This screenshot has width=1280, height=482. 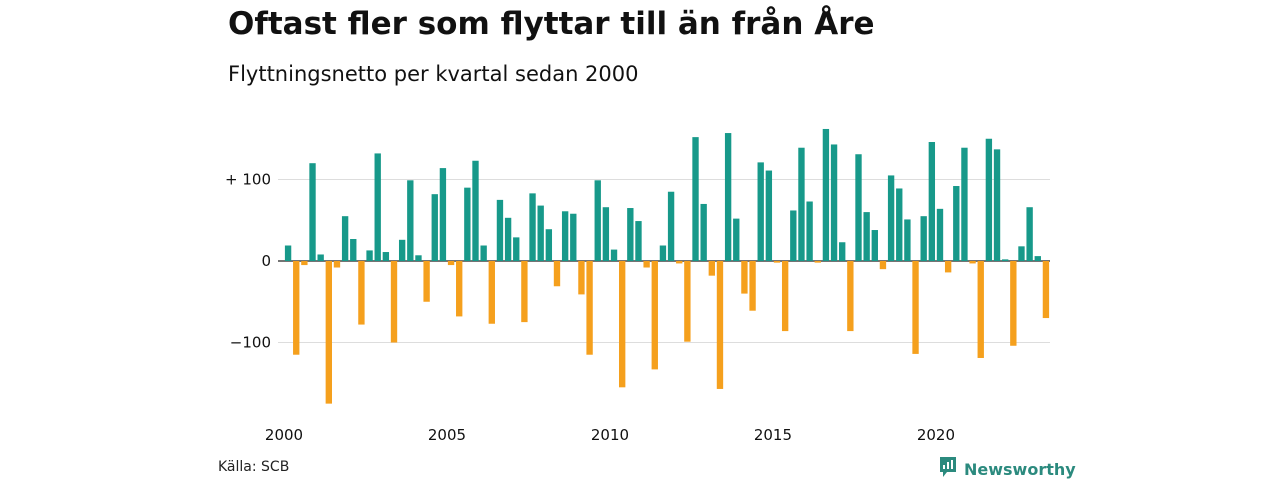 I want to click on y-tick-label: 0, so click(x=266, y=261).